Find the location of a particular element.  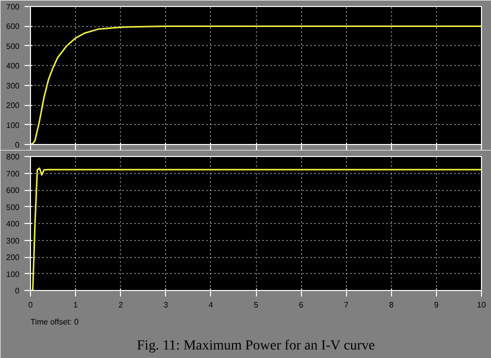

y-tick-label: 800 is located at coordinates (13, 157).